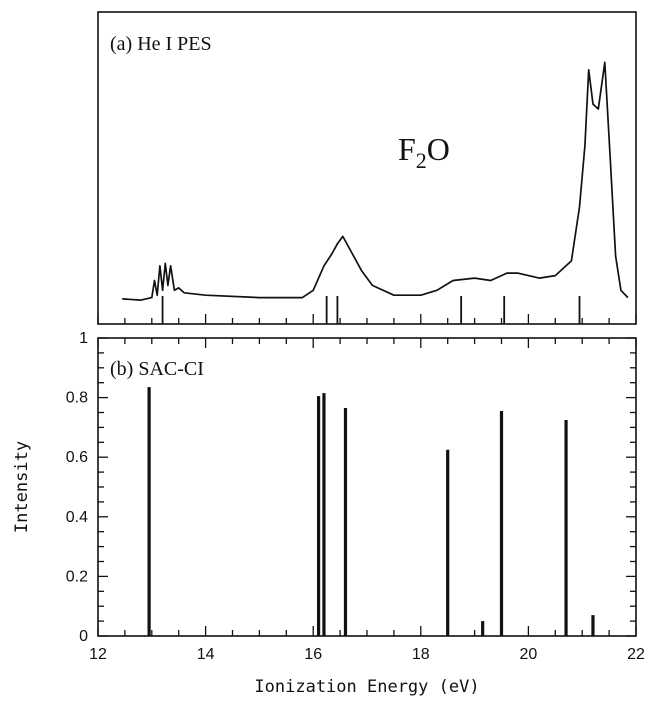  Describe the element at coordinates (367, 319) in the screenshot. I see `pes-ticks` at that location.